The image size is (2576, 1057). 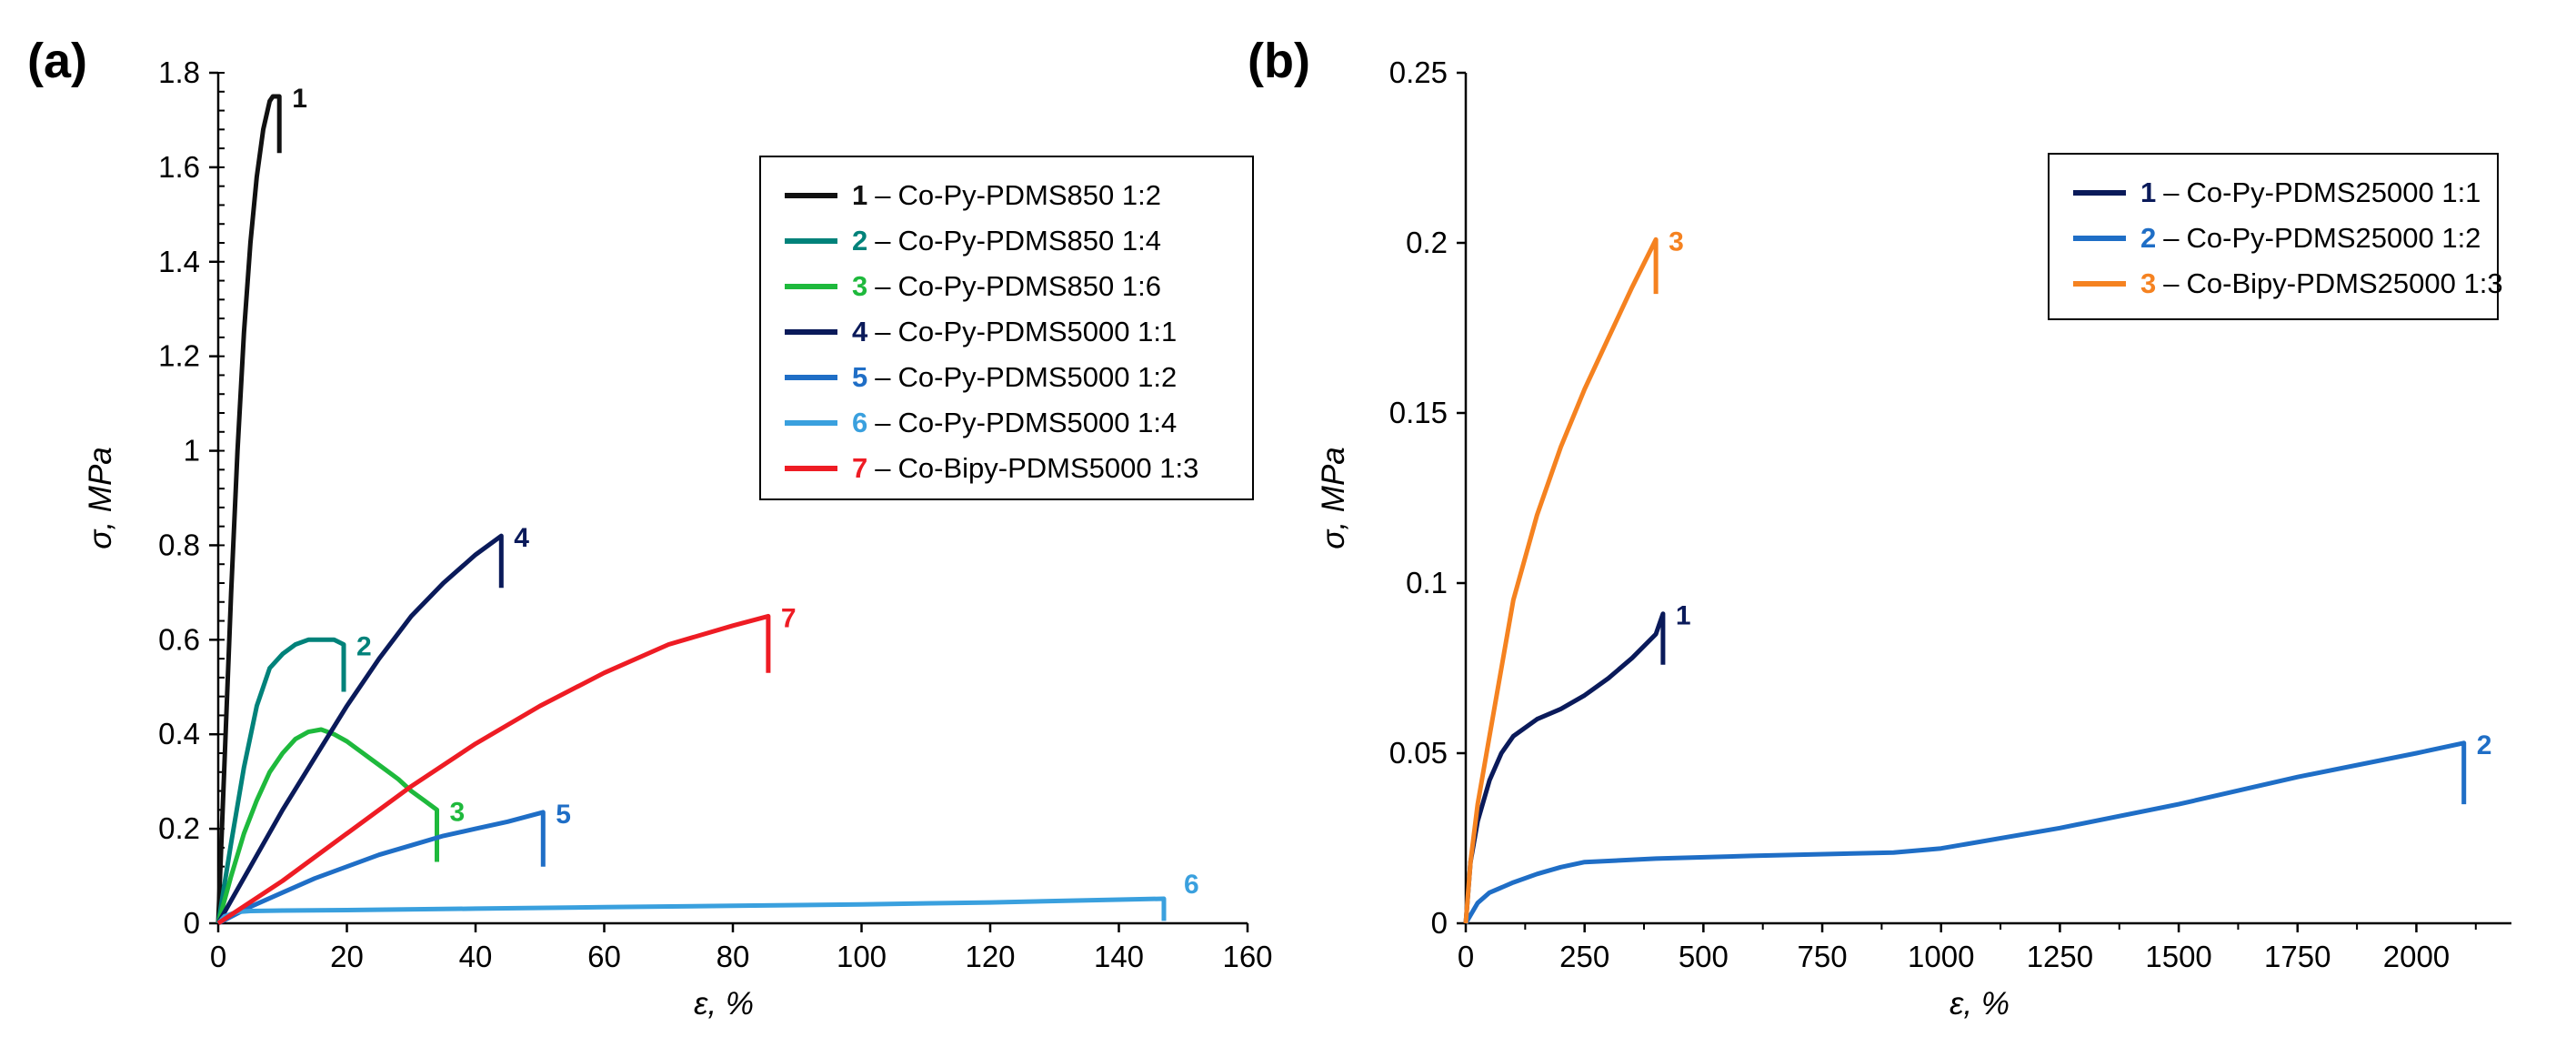 What do you see at coordinates (1119, 956) in the screenshot?
I see `x-tick-label: 140` at bounding box center [1119, 956].